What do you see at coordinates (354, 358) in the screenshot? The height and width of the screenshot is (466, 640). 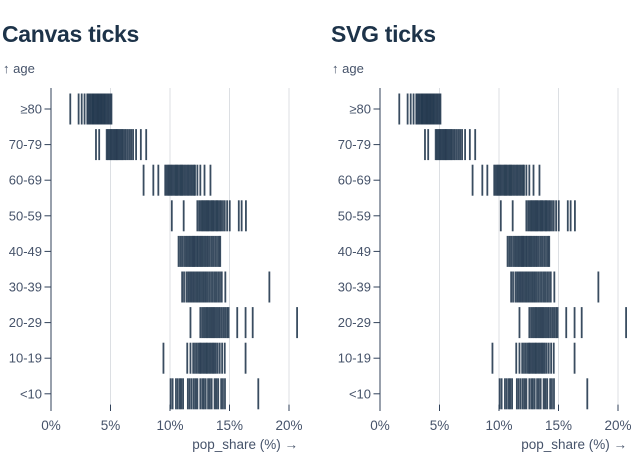 I see `y-tick-label: 10-19` at bounding box center [354, 358].